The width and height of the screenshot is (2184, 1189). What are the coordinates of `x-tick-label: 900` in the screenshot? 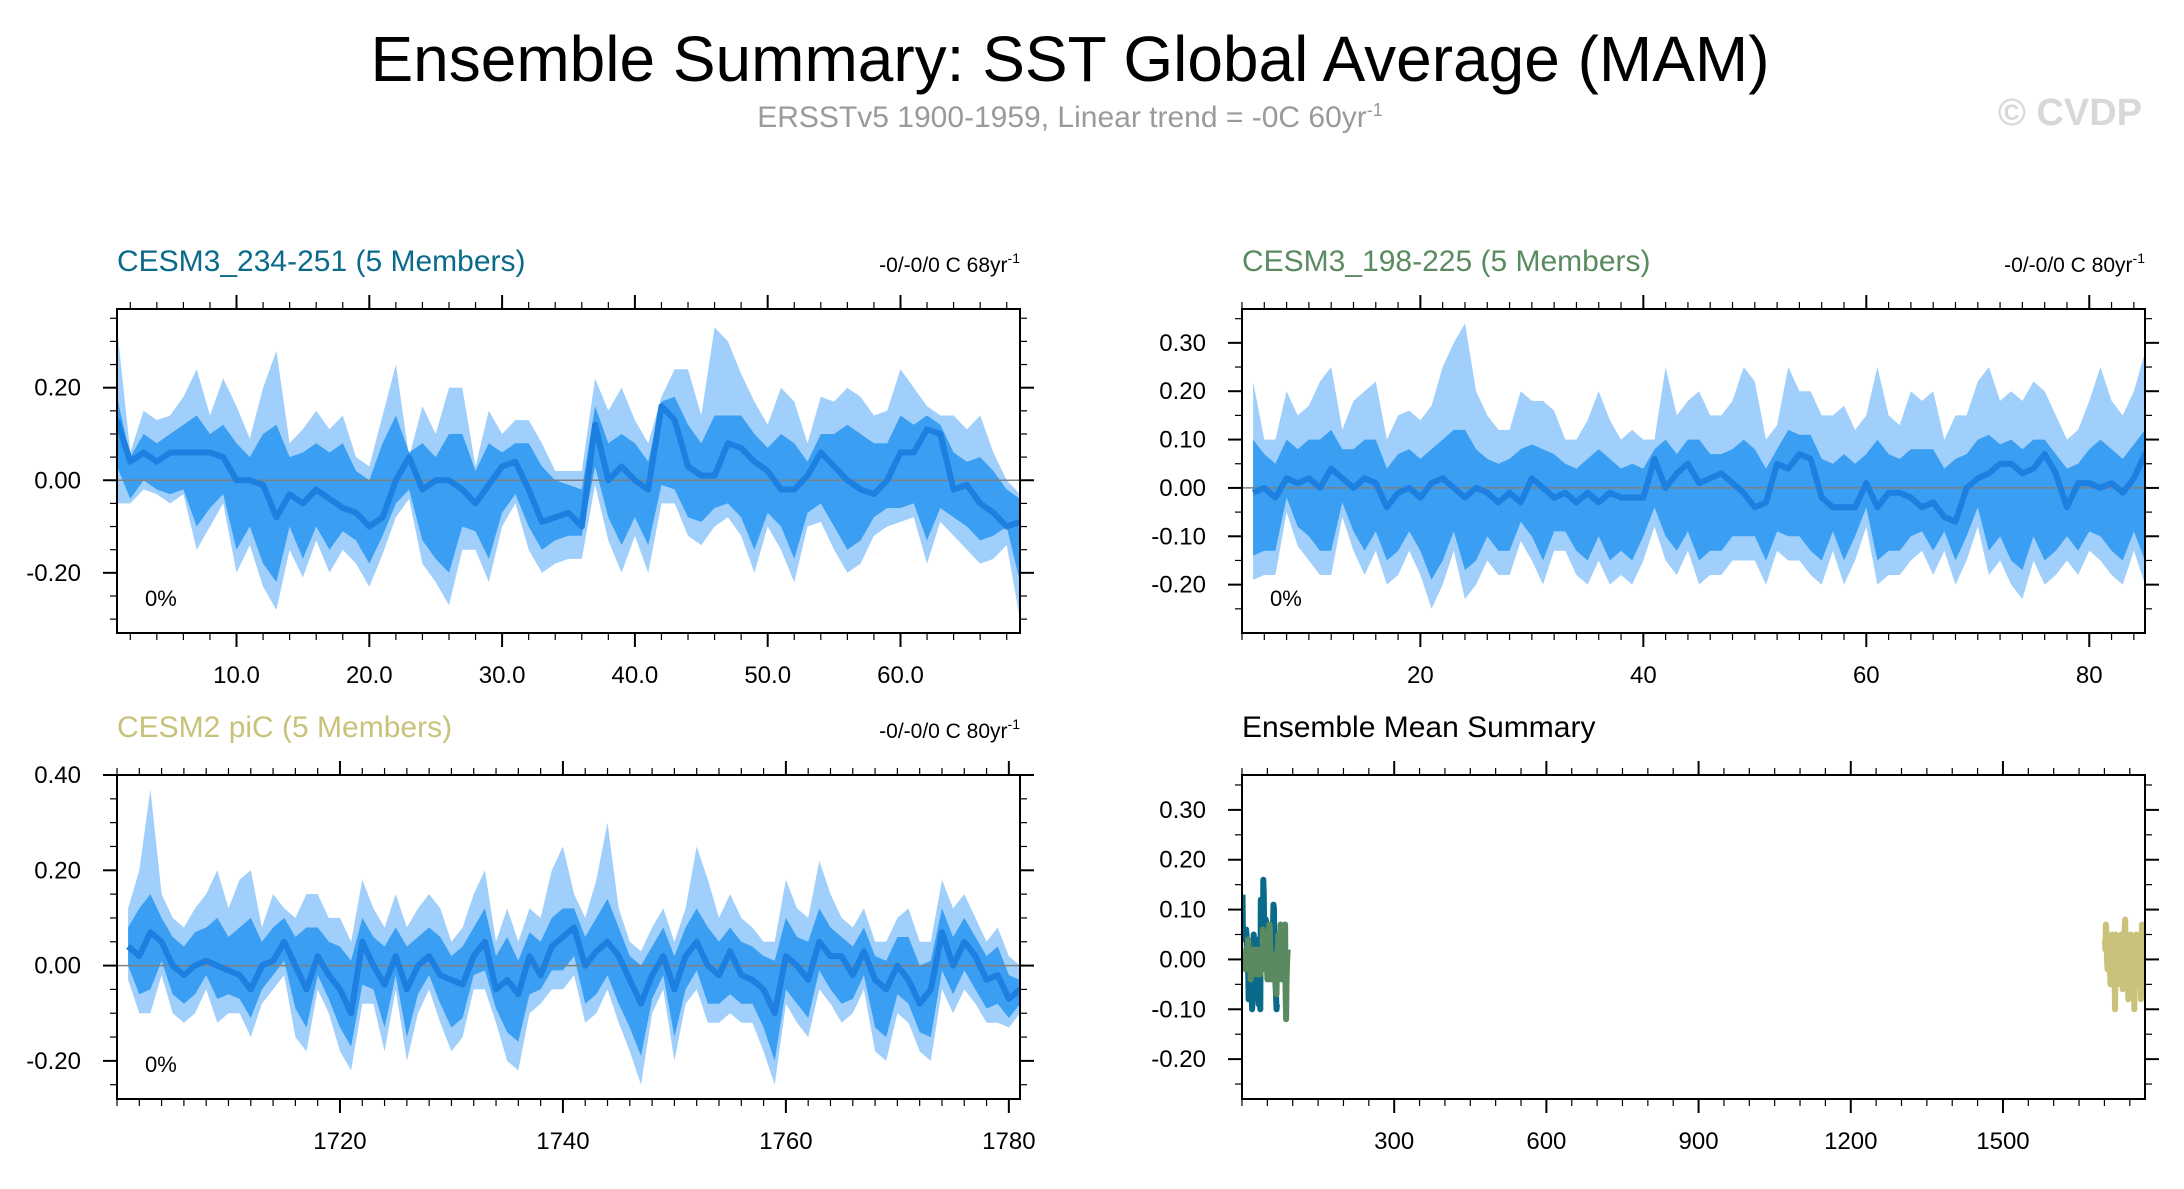 It's located at (1699, 1141).